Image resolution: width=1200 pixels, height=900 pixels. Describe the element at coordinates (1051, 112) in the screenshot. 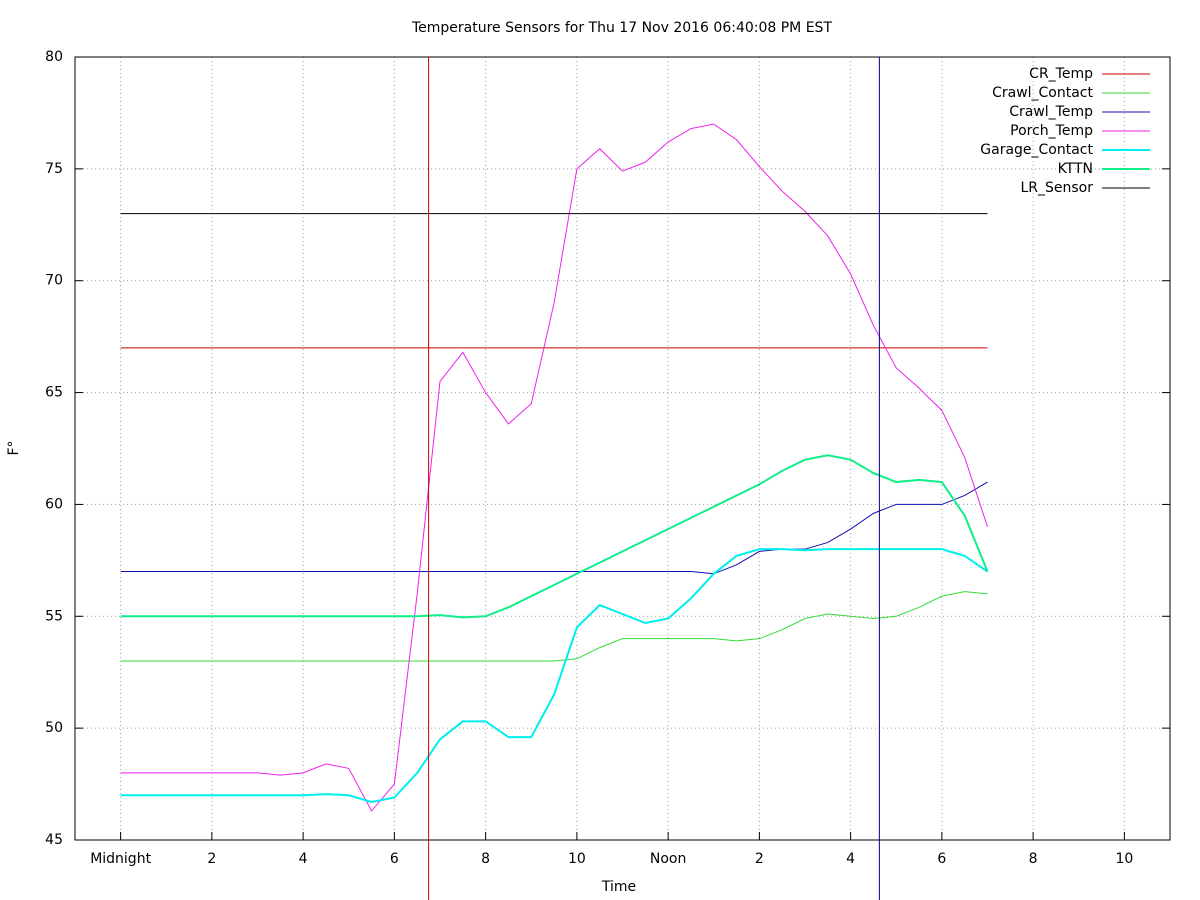

I see `legend-label: Crawl_Temp` at that location.